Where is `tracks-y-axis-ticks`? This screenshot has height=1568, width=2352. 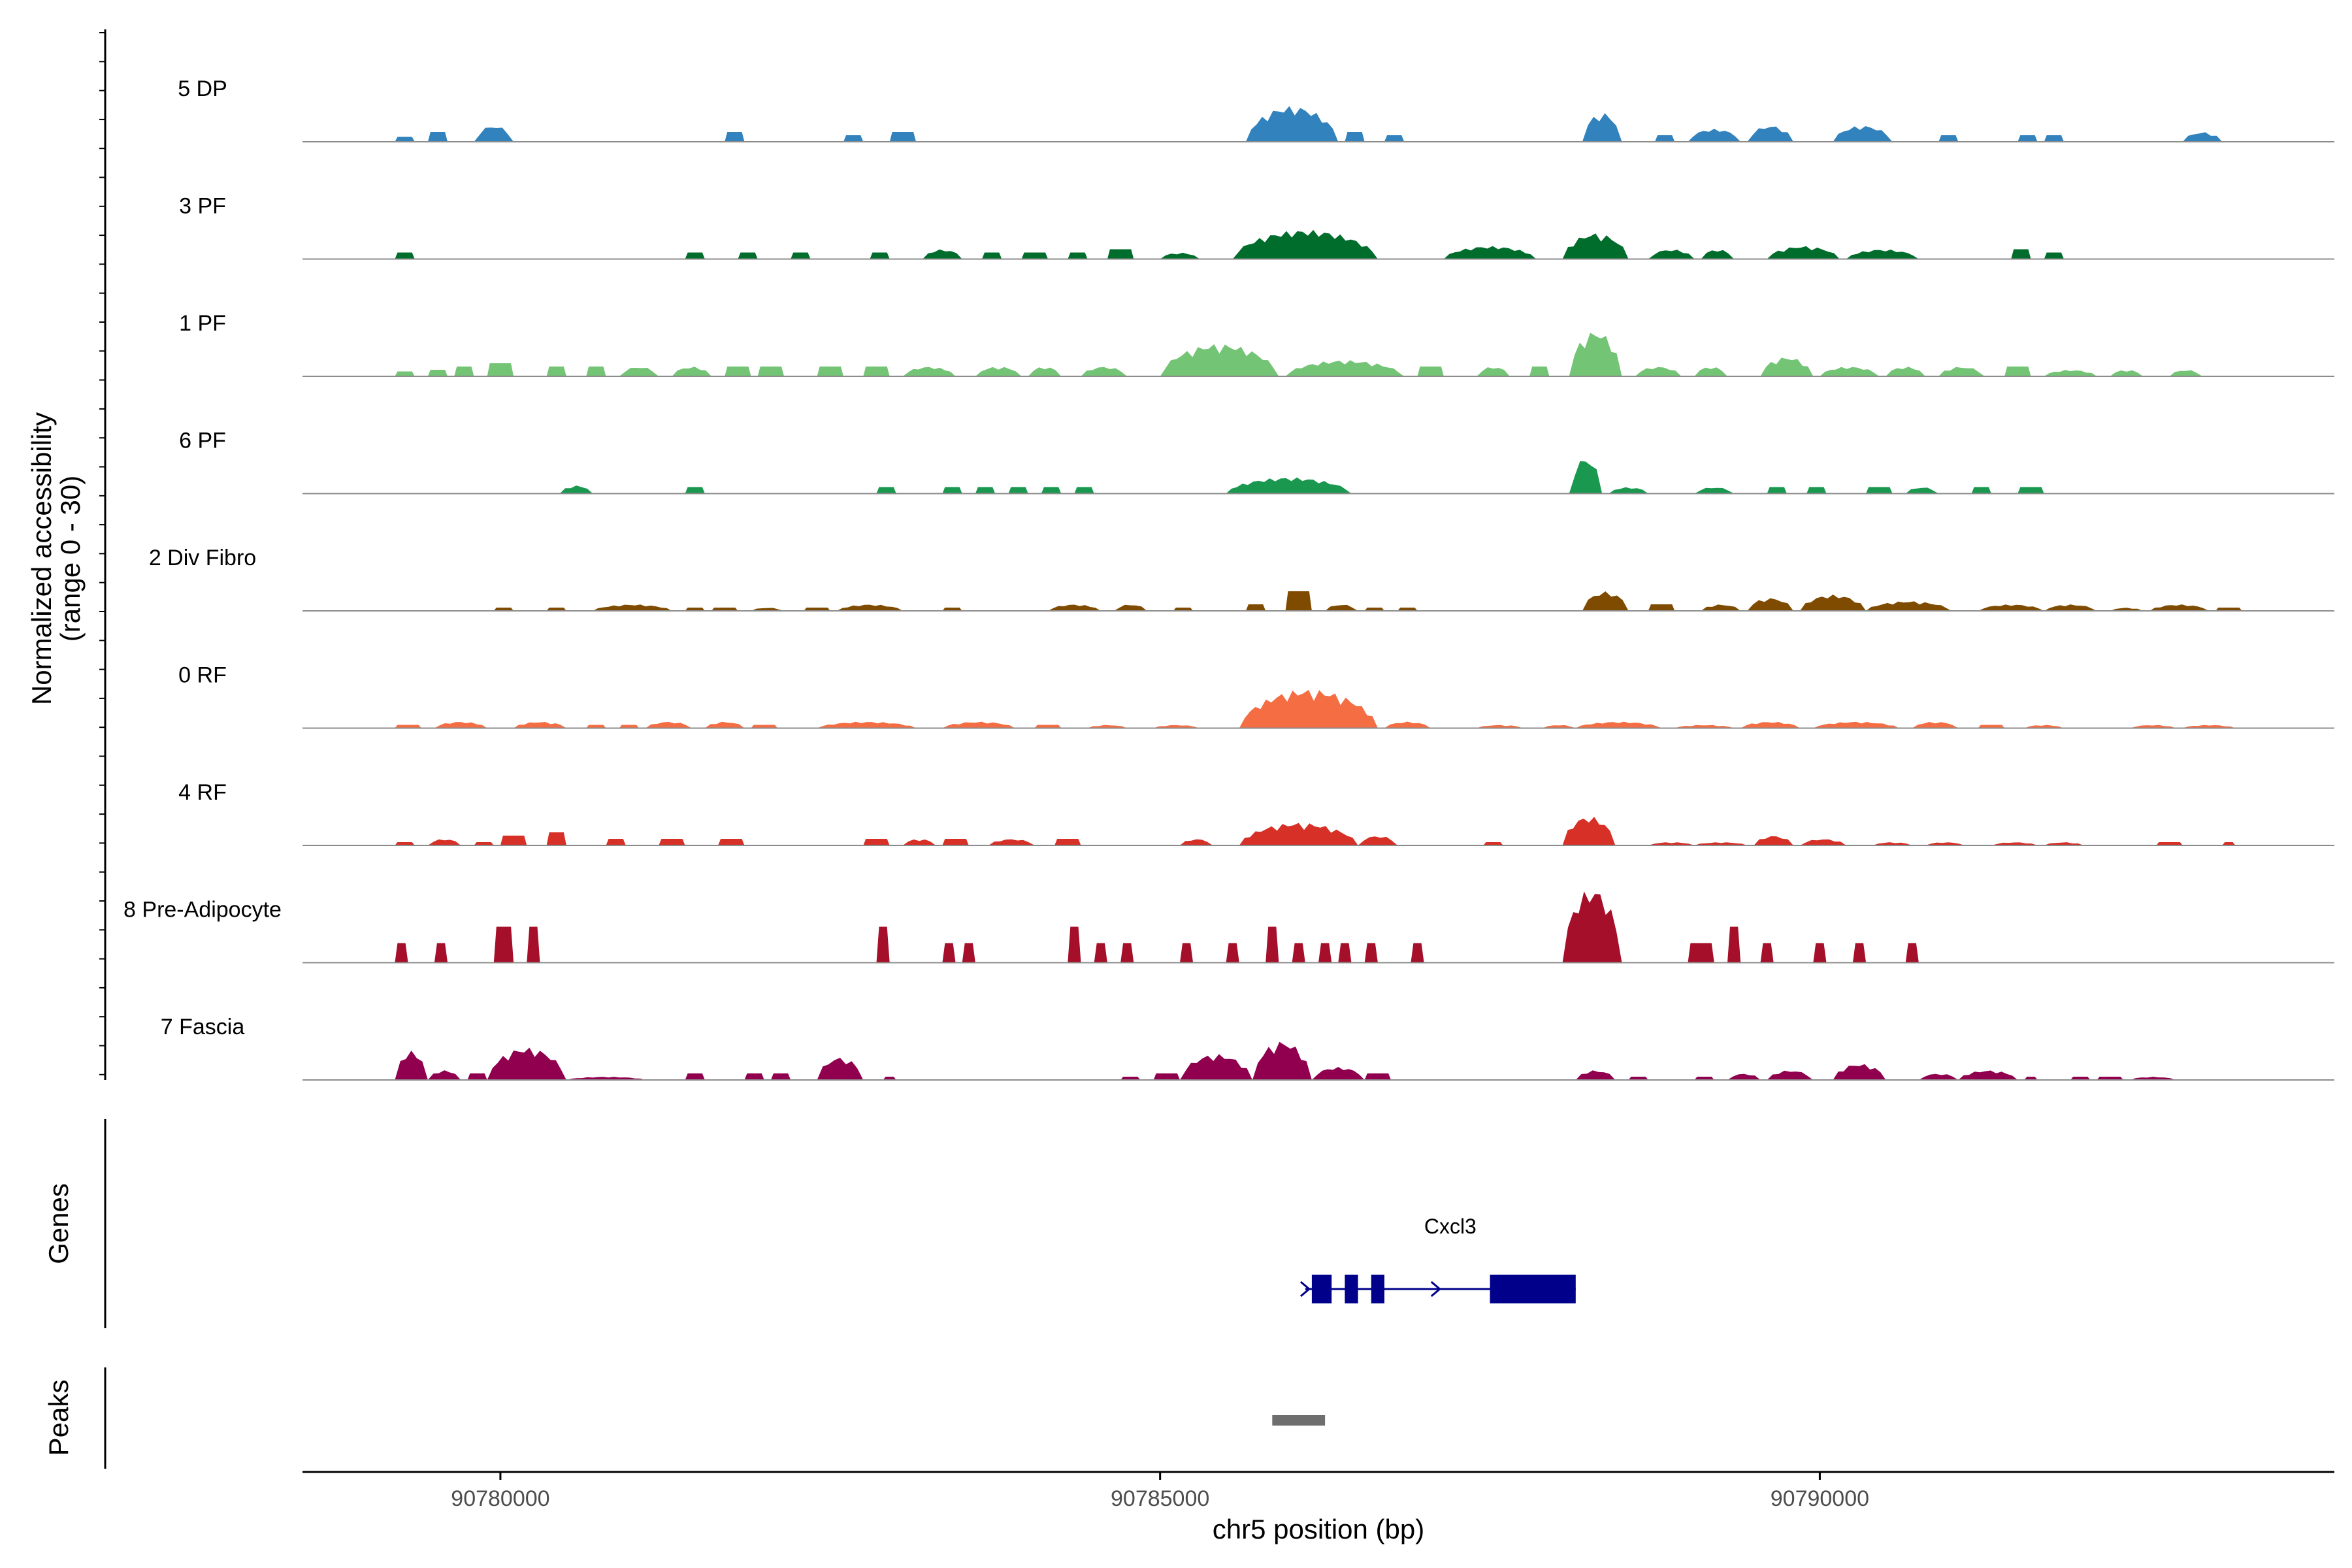
tracks-y-axis-ticks is located at coordinates (102, 553).